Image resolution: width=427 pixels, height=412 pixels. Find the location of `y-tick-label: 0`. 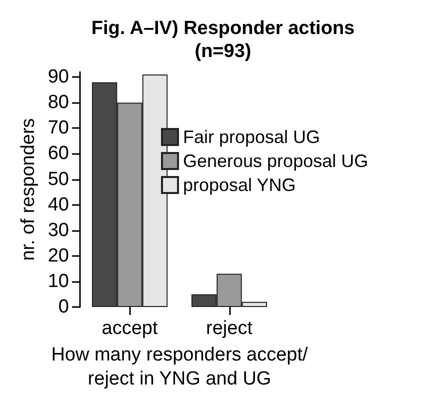

y-tick-label: 0 is located at coordinates (63, 307).